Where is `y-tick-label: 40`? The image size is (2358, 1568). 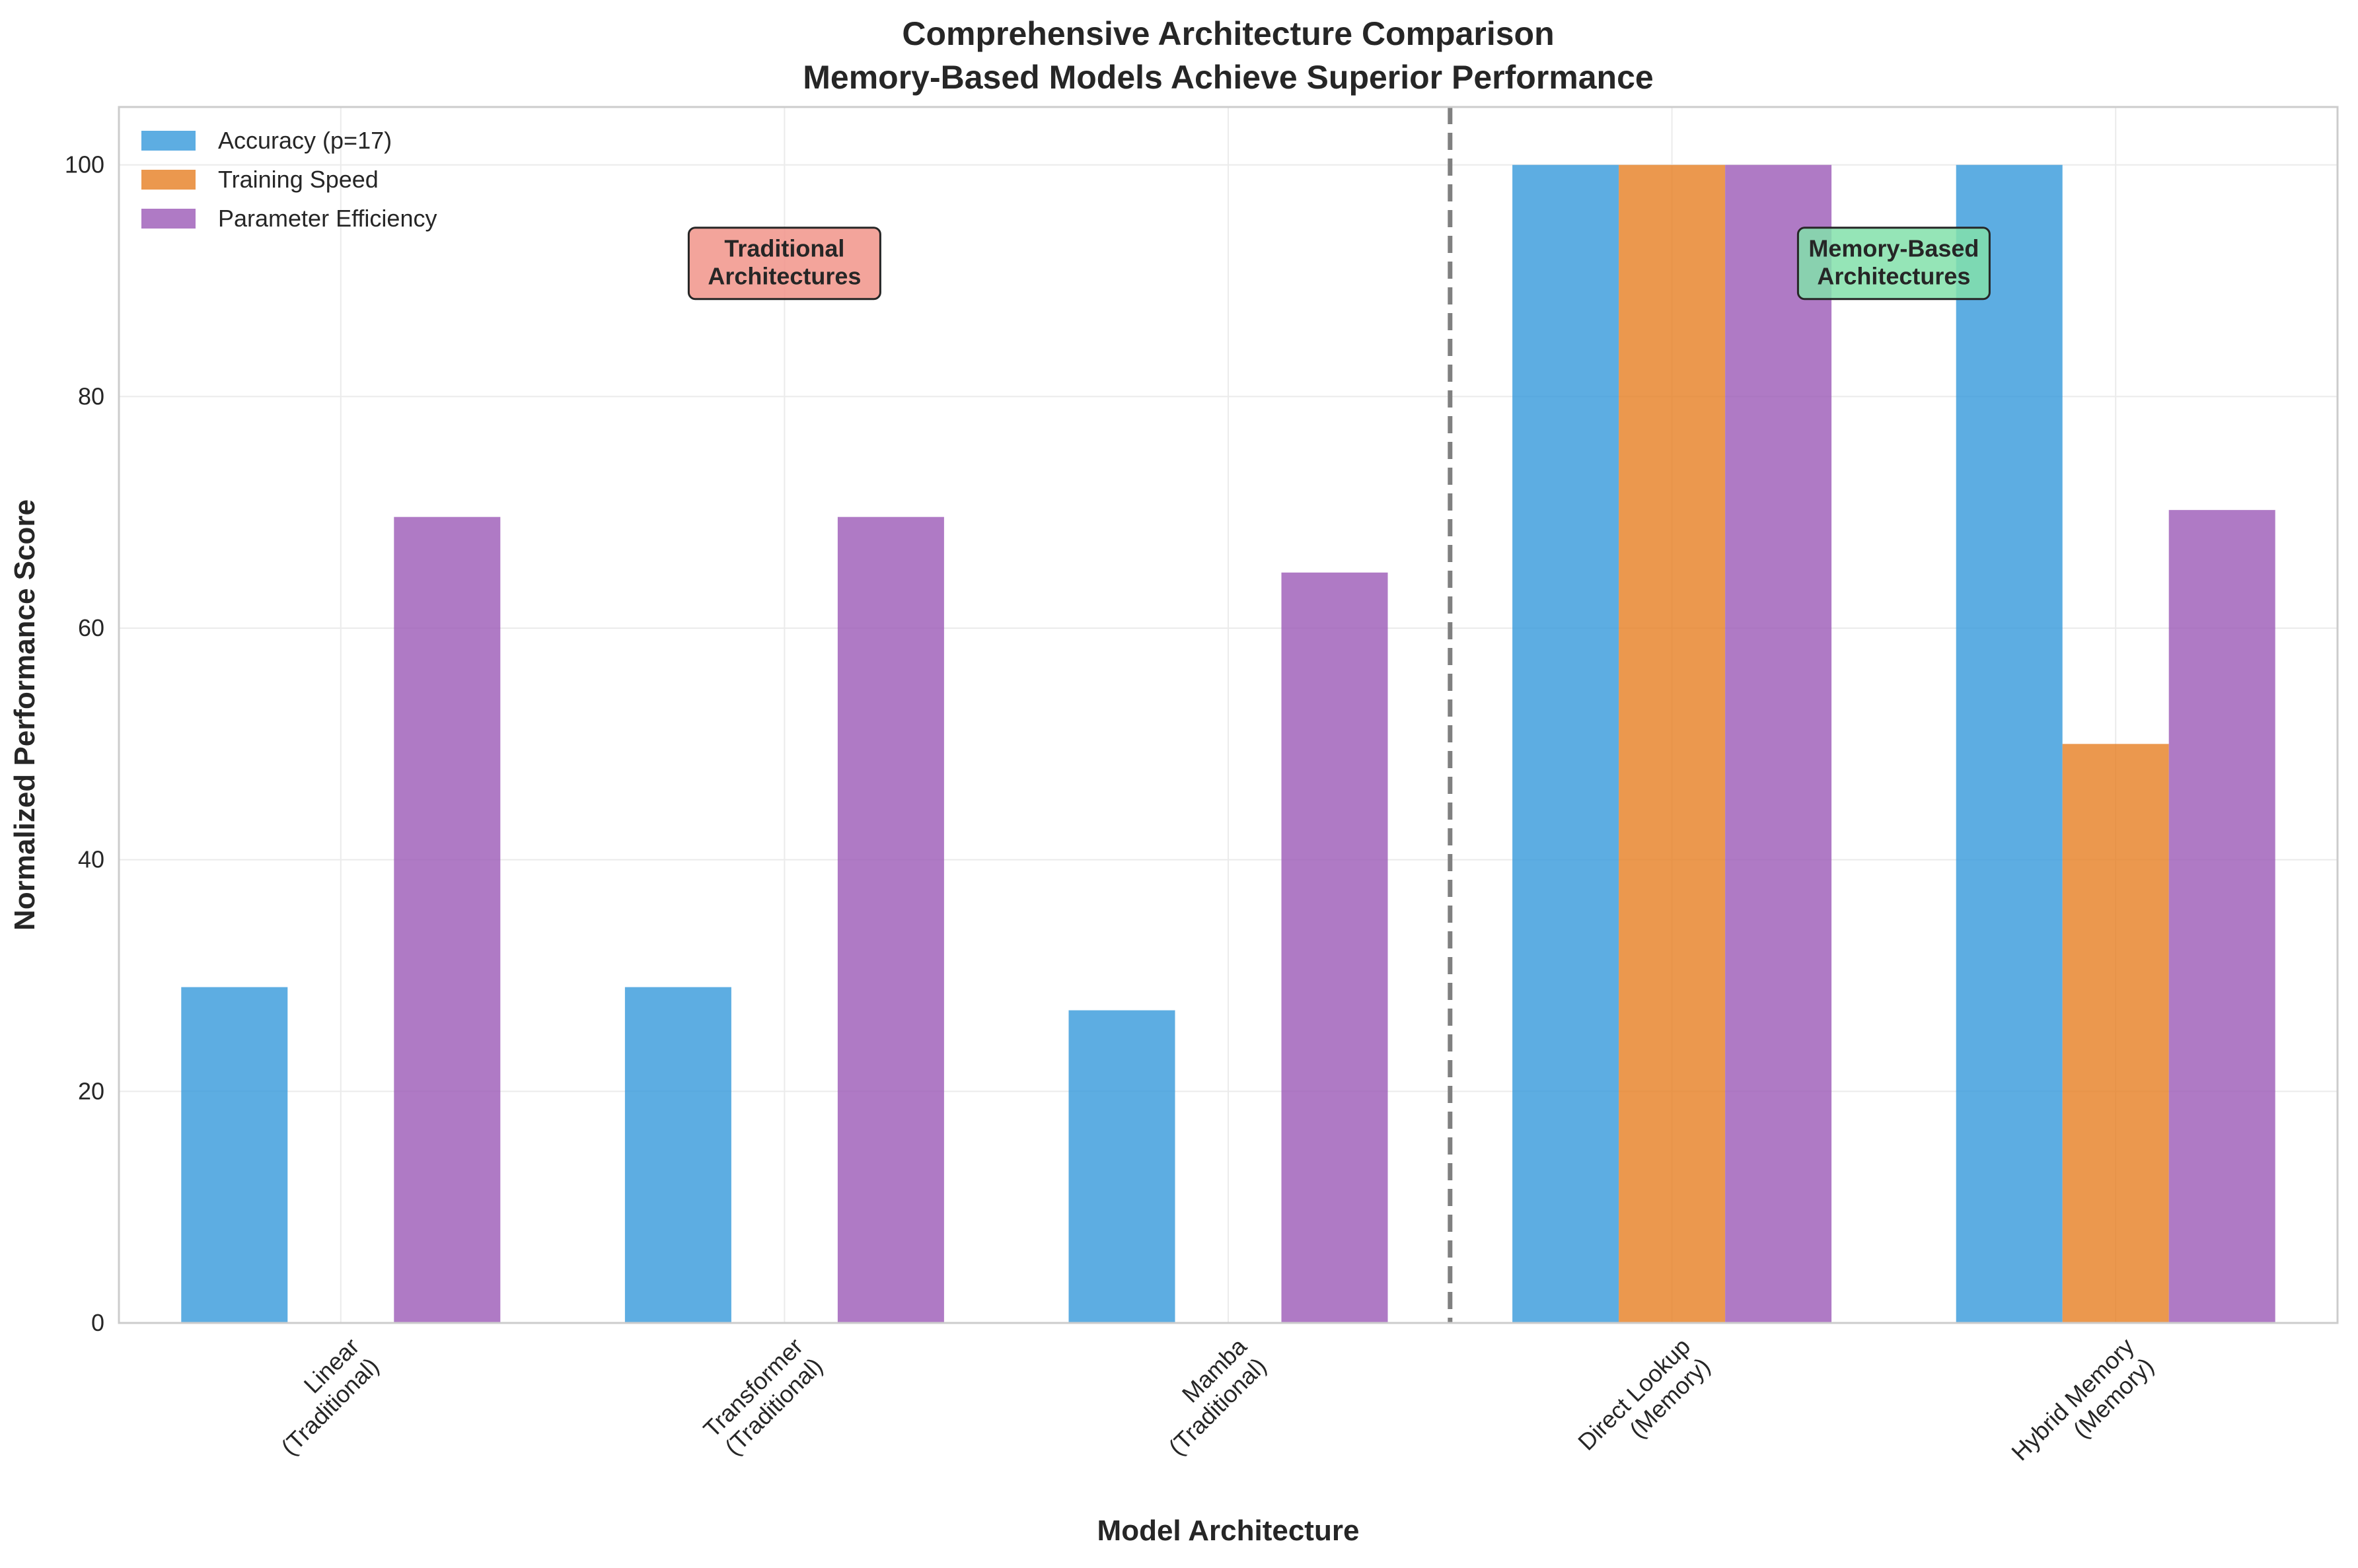
y-tick-label: 40 is located at coordinates (91, 859).